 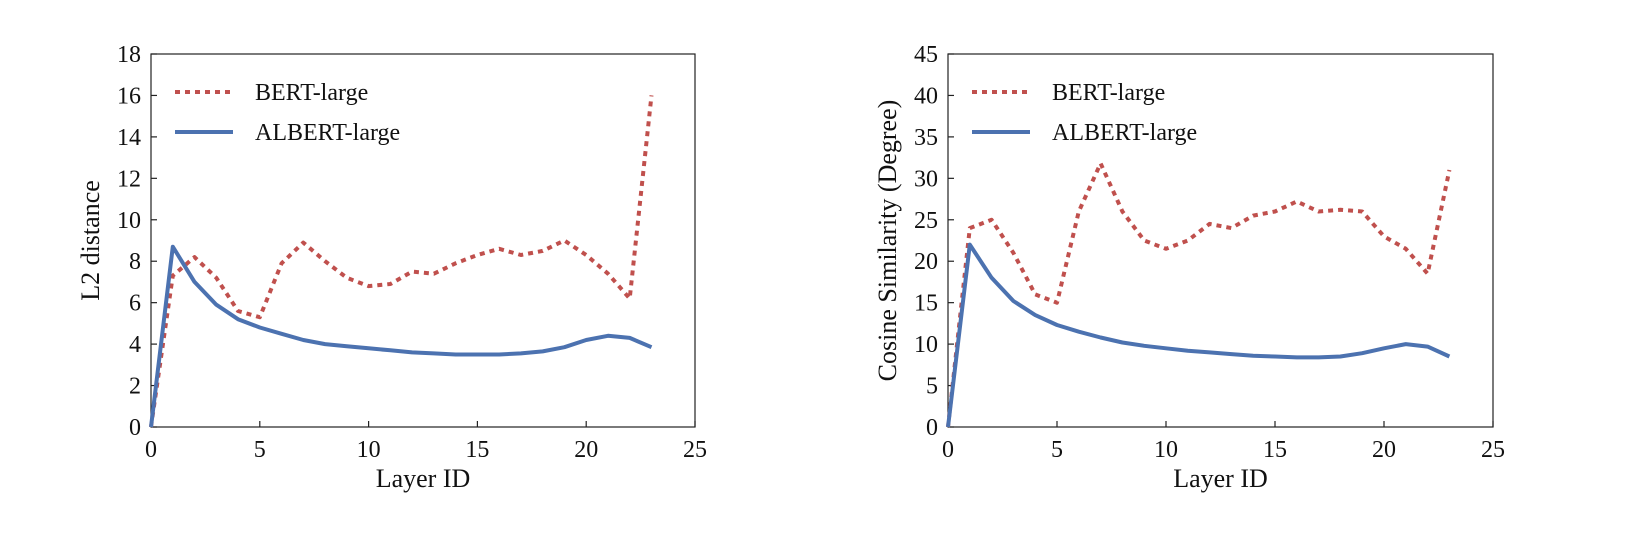 What do you see at coordinates (926, 96) in the screenshot?
I see `y-tick-label: 40` at bounding box center [926, 96].